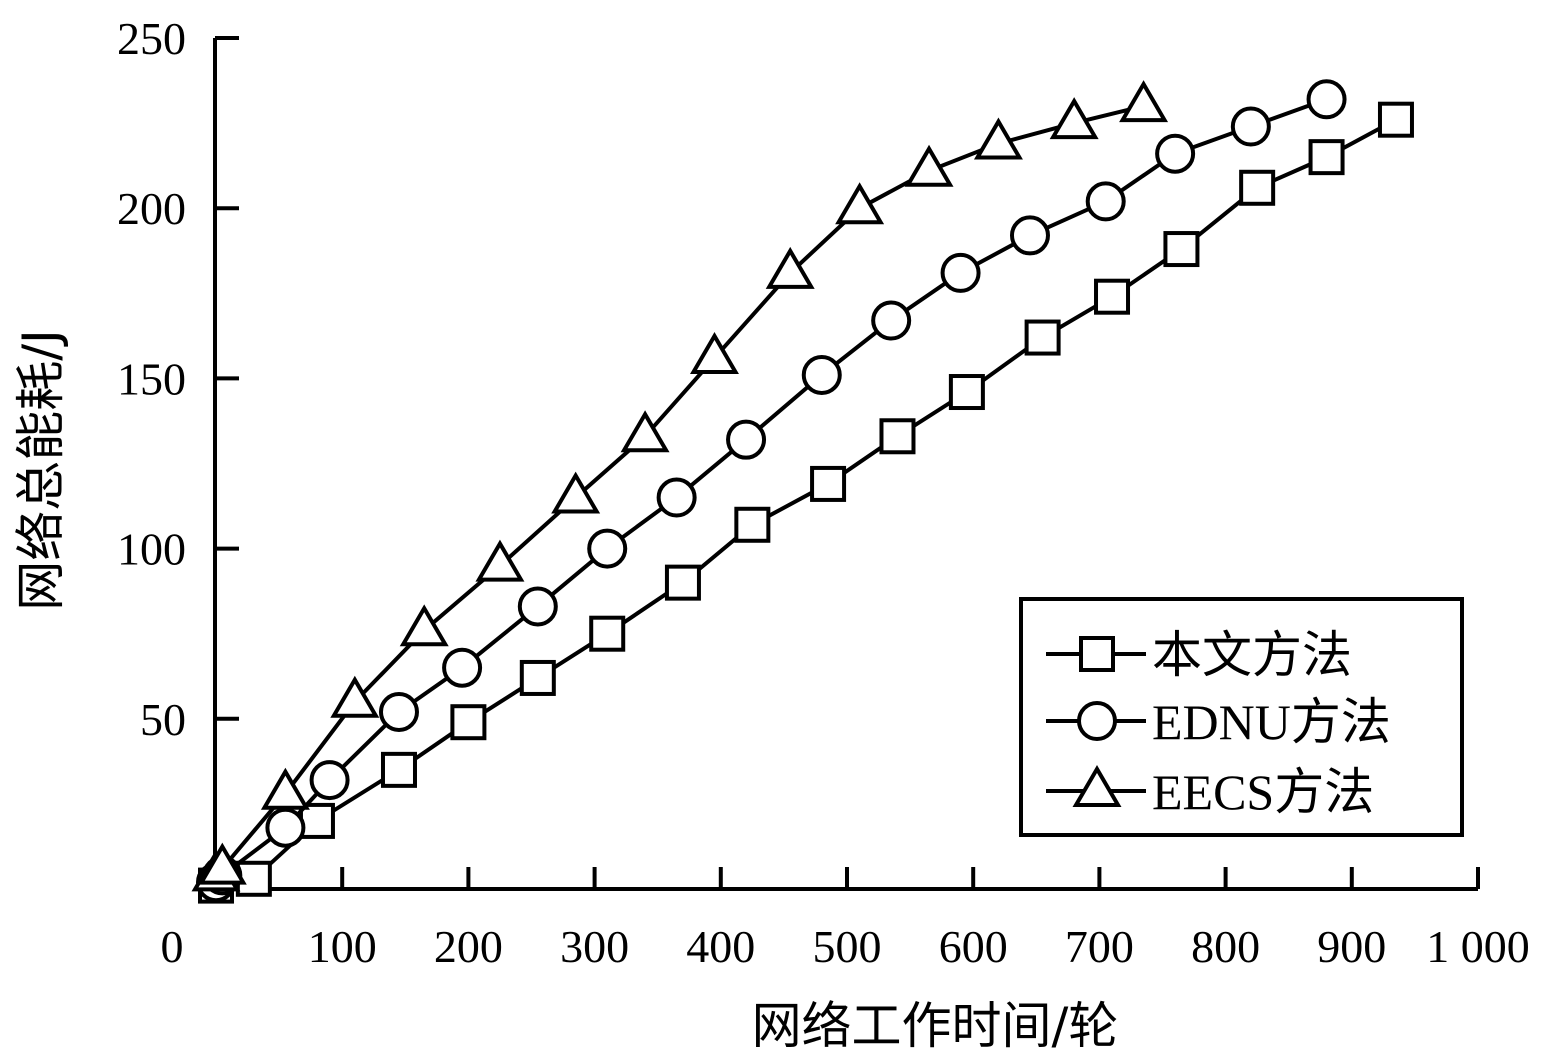  I want to click on x-tick-label: 500, so click(847, 946).